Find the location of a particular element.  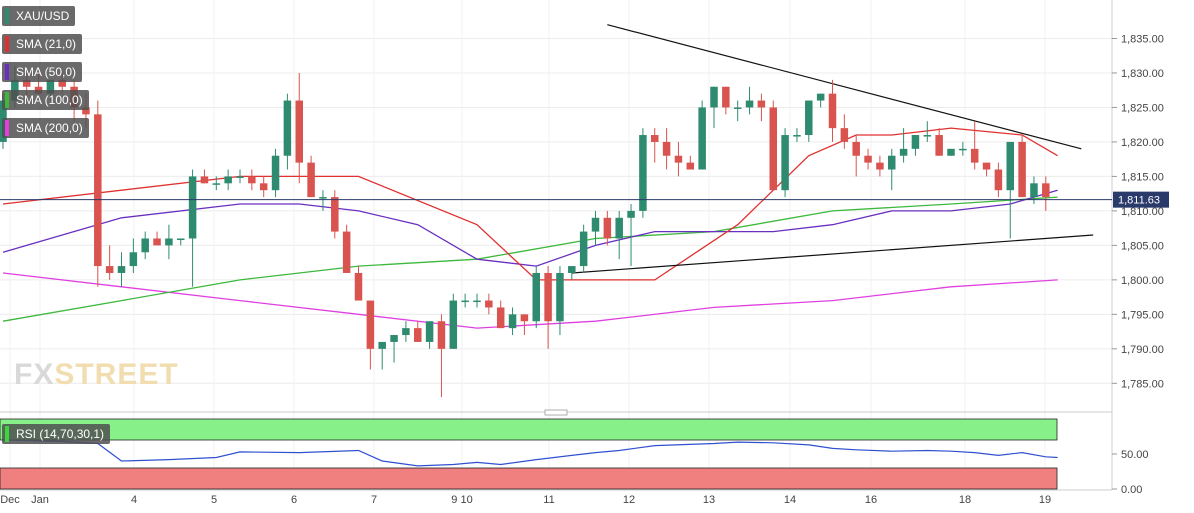

legend-item: SMA (50,0) is located at coordinates (42, 72).